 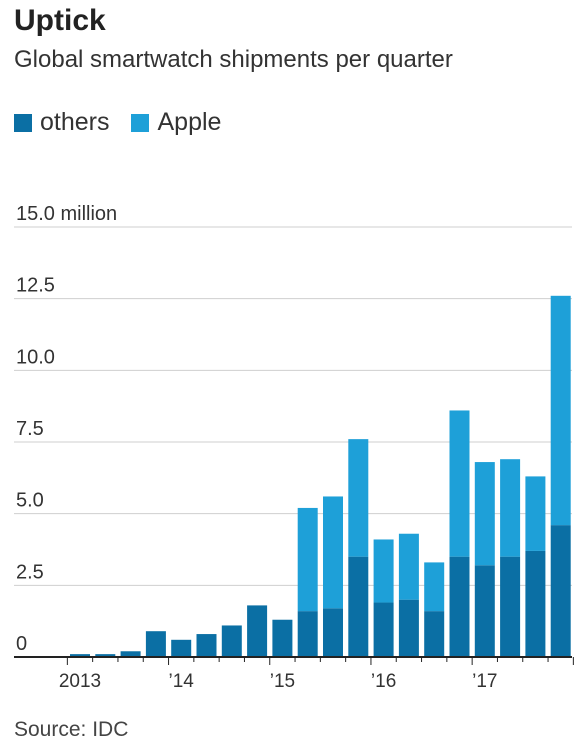 I want to click on legend-item-others: others, so click(x=61, y=122).